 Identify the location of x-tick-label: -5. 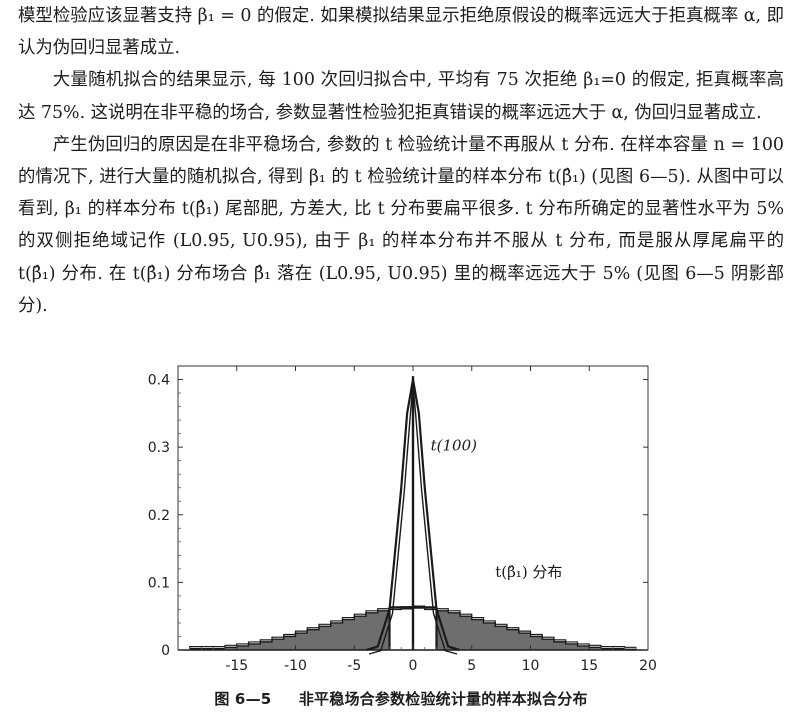
(354, 666).